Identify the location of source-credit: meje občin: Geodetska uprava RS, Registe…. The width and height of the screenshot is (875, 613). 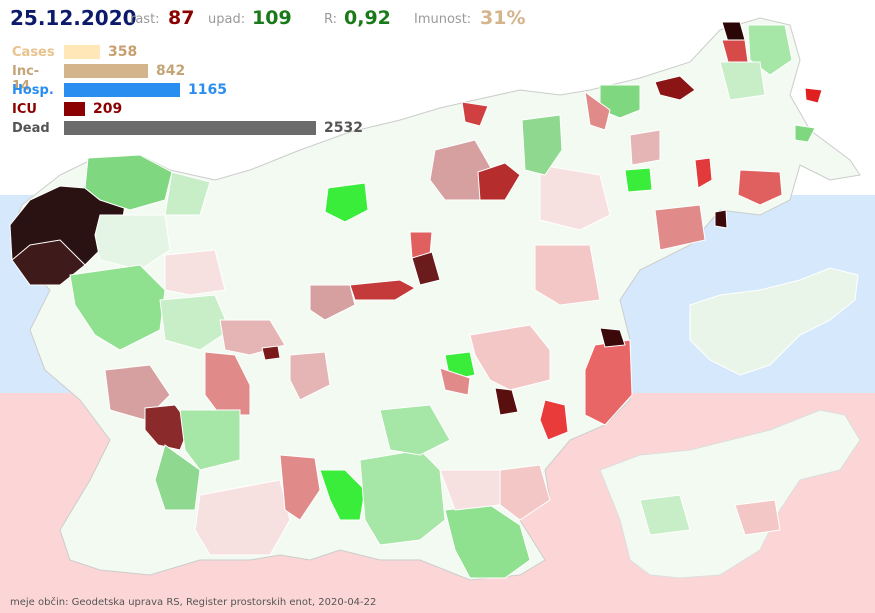
(193, 602).